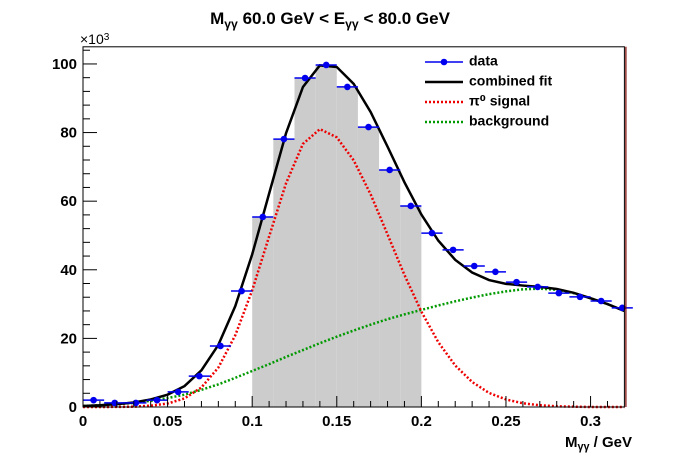  I want to click on y-tick-label: 100, so click(64, 64).